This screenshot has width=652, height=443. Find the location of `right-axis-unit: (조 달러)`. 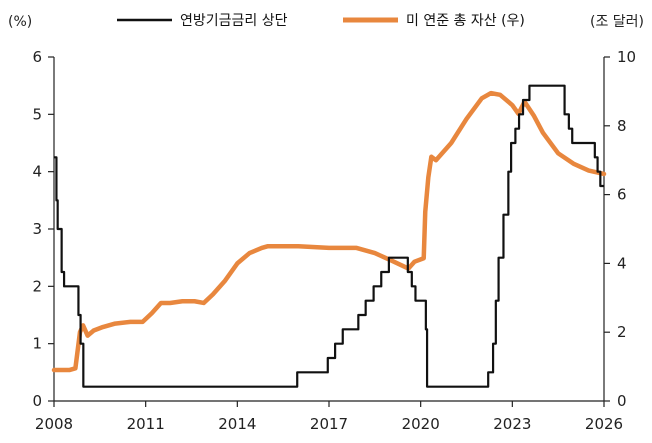

right-axis-unit: (조 달러) is located at coordinates (617, 22).